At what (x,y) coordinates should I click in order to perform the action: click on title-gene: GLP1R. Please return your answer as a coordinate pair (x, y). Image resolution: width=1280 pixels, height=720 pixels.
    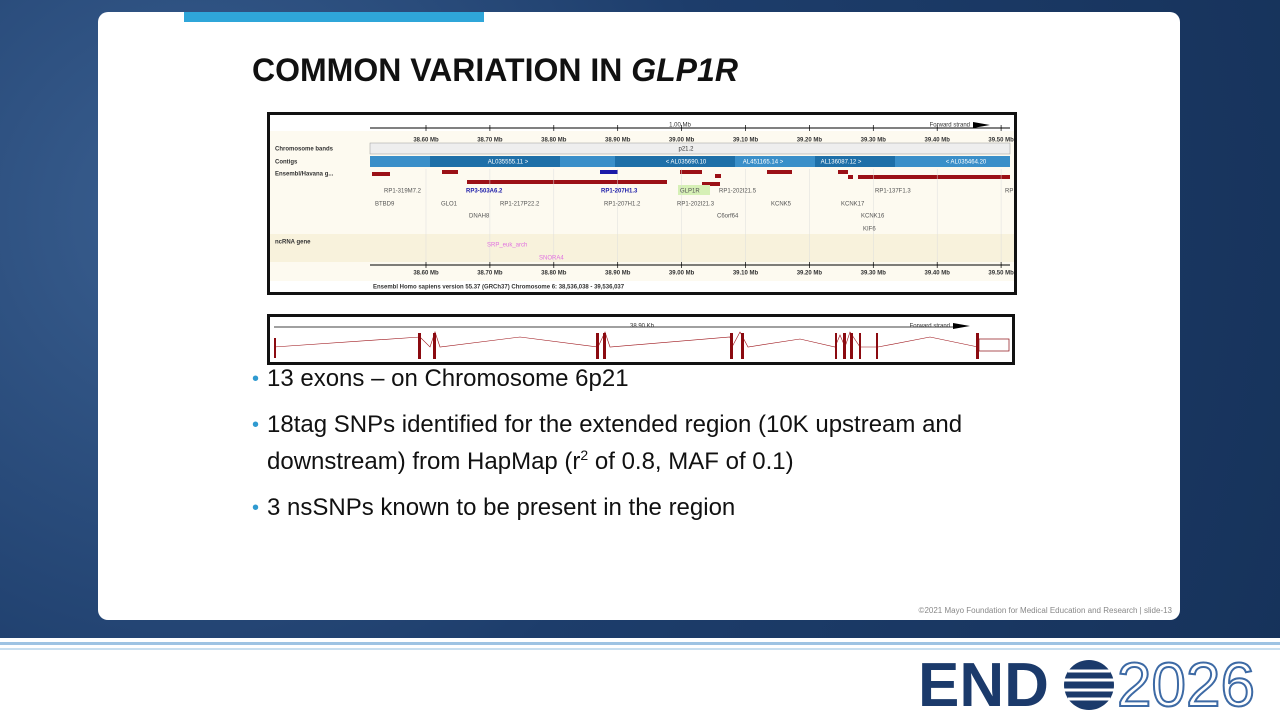
    Looking at the image, I should click on (684, 70).